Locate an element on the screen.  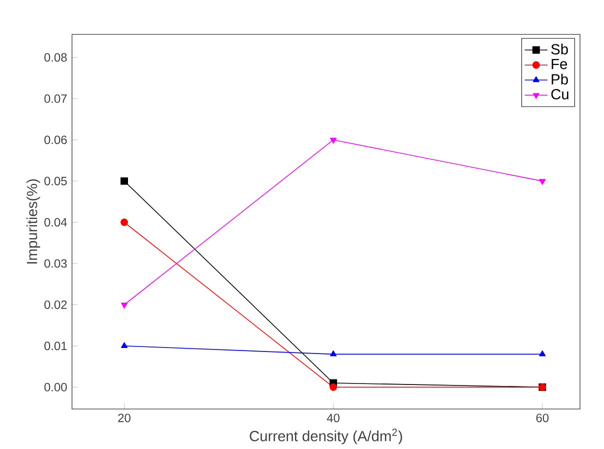
y-axis-title: Impurities(%) is located at coordinates (33, 221).